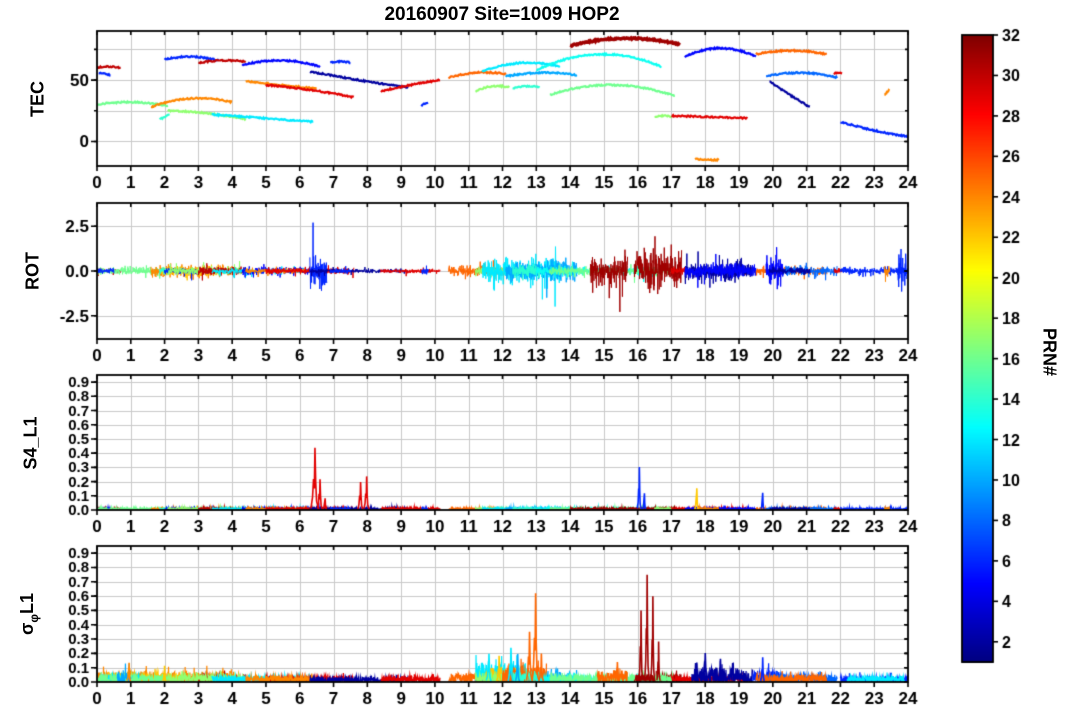  Describe the element at coordinates (27, 628) in the screenshot. I see `sigma-symbol: σ` at that location.